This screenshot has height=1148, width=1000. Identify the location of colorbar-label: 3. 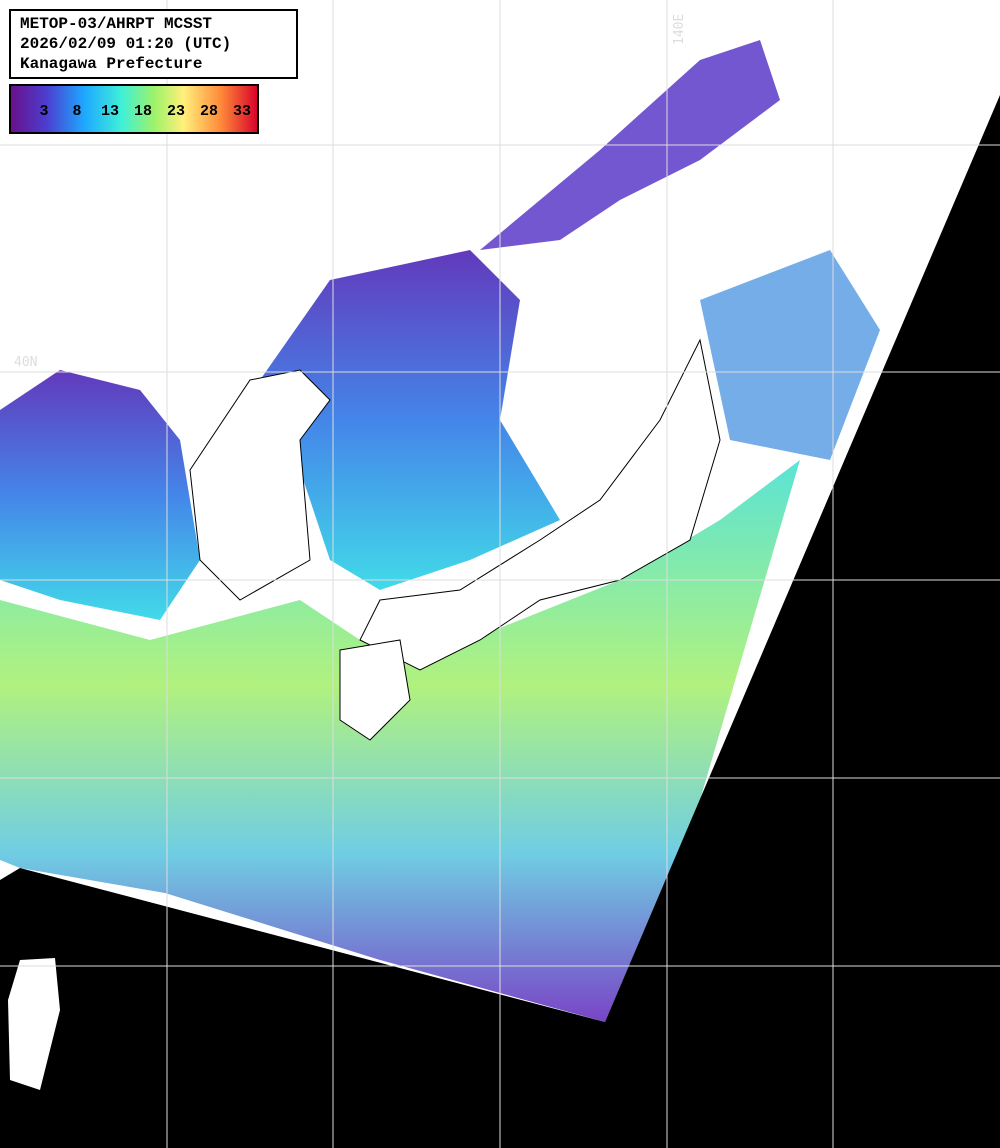
(43, 111).